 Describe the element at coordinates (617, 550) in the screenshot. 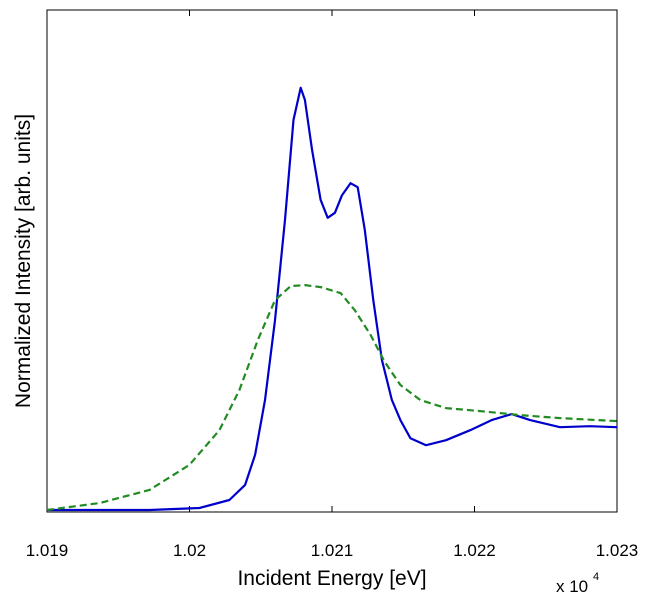

I see `x-tick-label: 1.023` at that location.